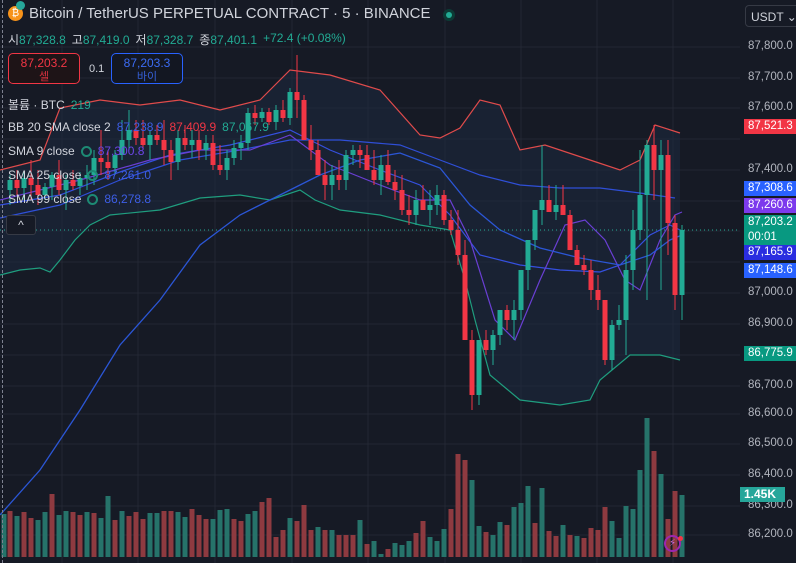 Image resolution: width=796 pixels, height=563 pixels. I want to click on notification-dot-icon, so click(680, 538).